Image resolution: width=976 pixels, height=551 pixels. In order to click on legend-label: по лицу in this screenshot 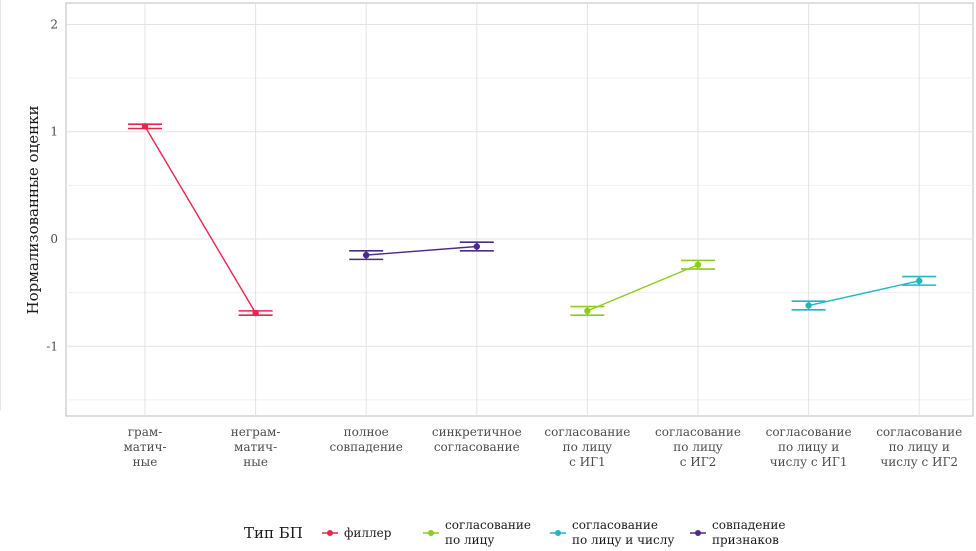, I will do `click(469, 540)`.